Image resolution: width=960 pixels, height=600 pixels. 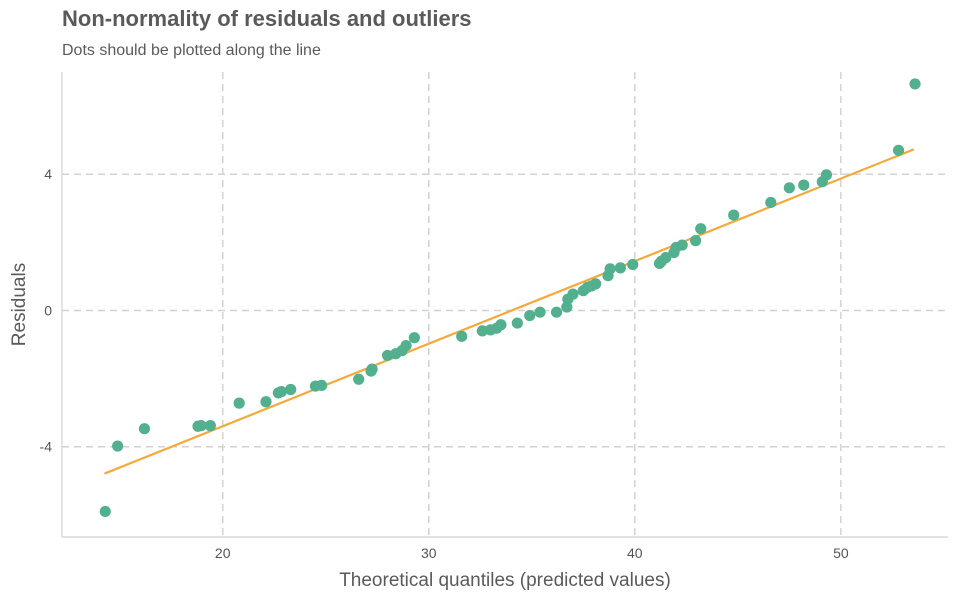 I want to click on x-tick-label: 50, so click(x=841, y=553).